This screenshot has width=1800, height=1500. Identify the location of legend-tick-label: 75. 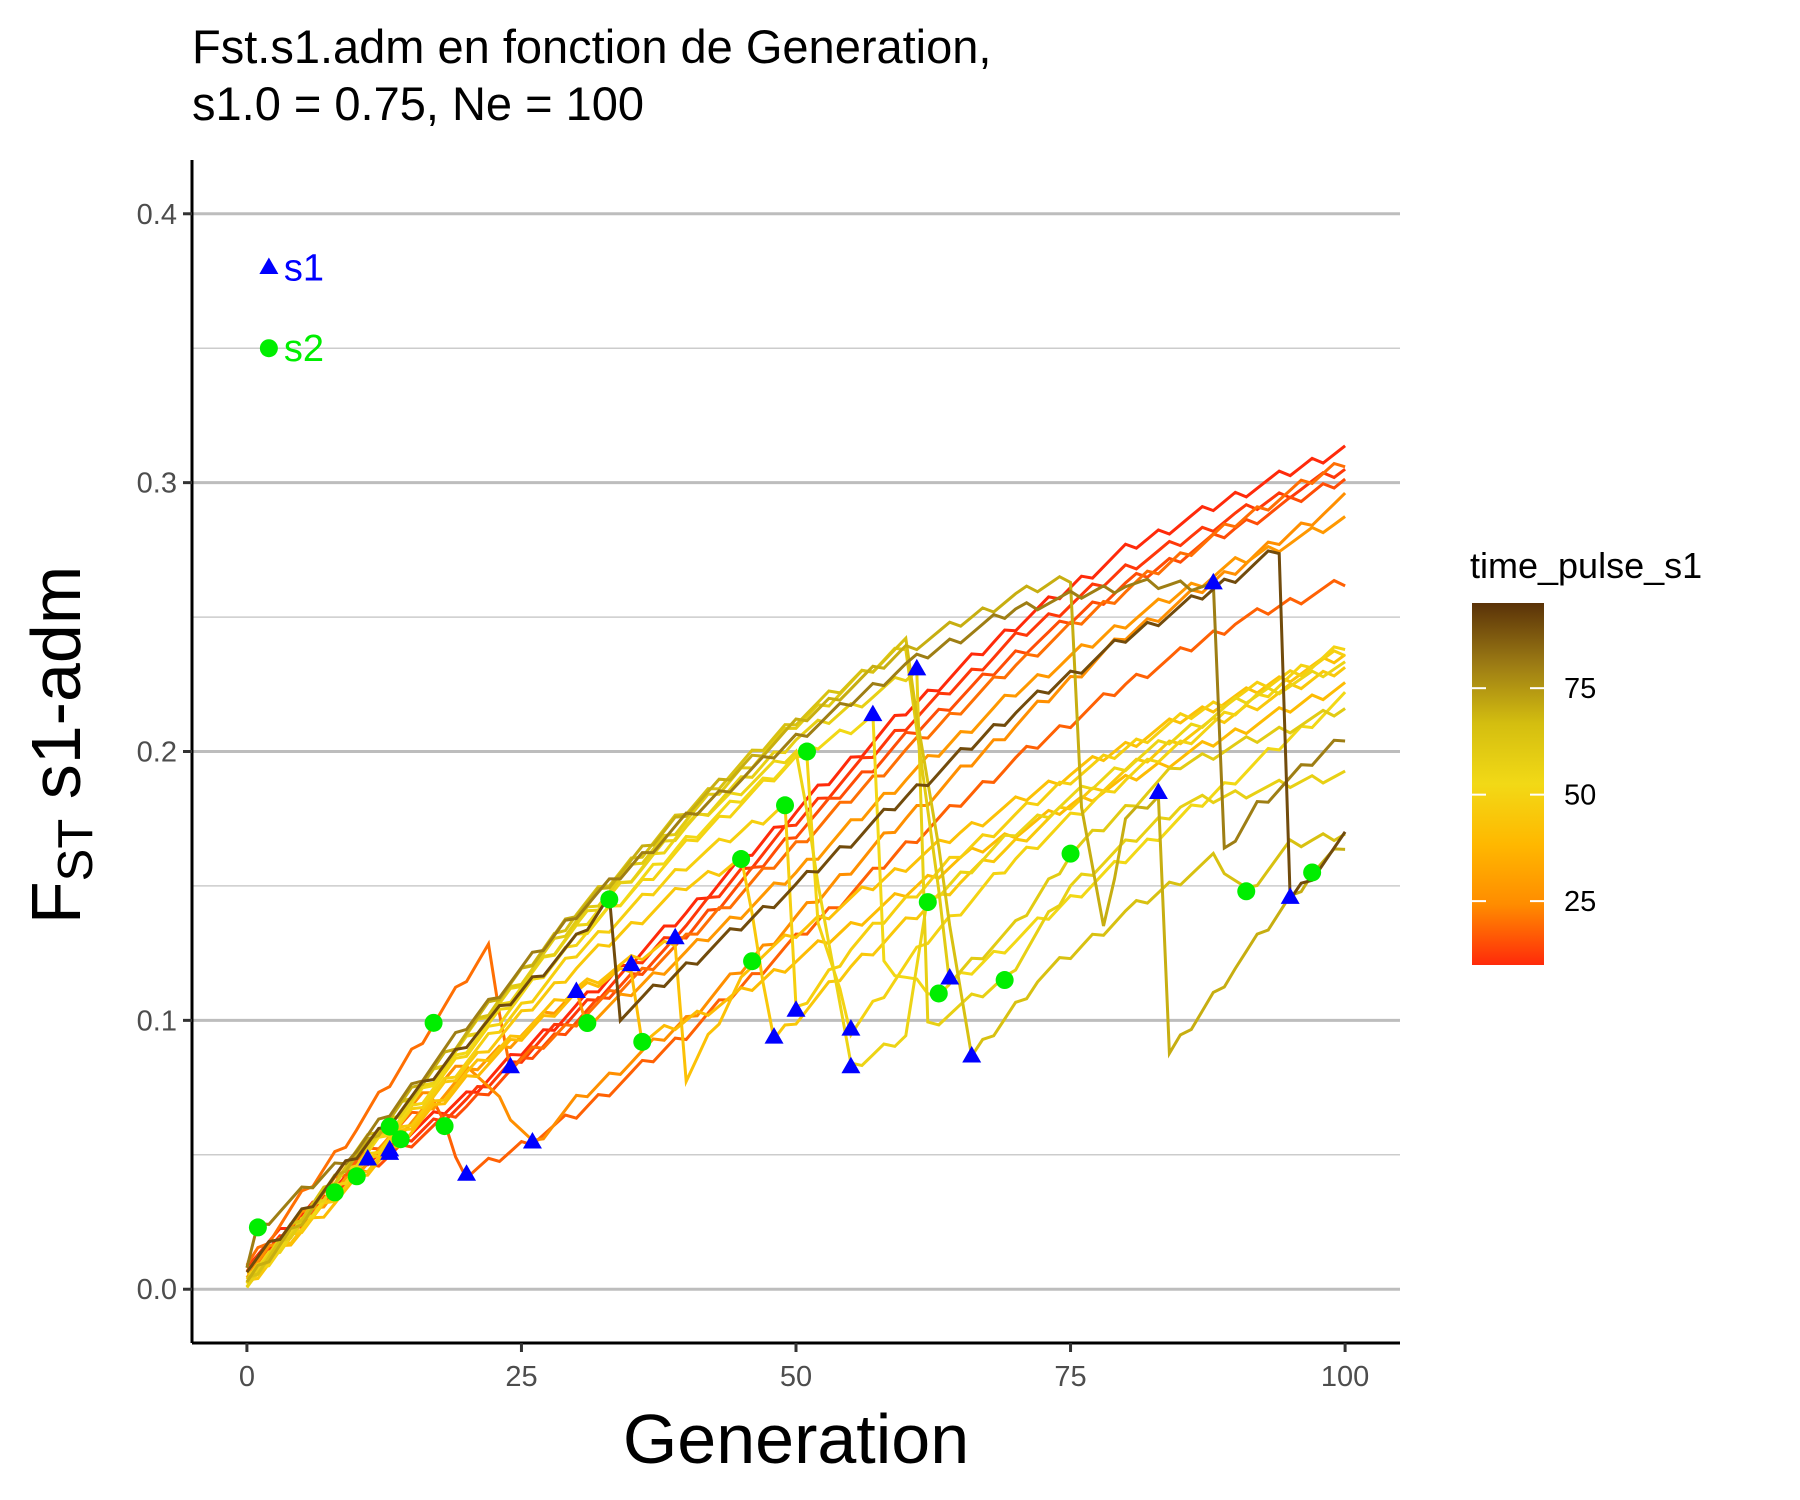
(1580, 689).